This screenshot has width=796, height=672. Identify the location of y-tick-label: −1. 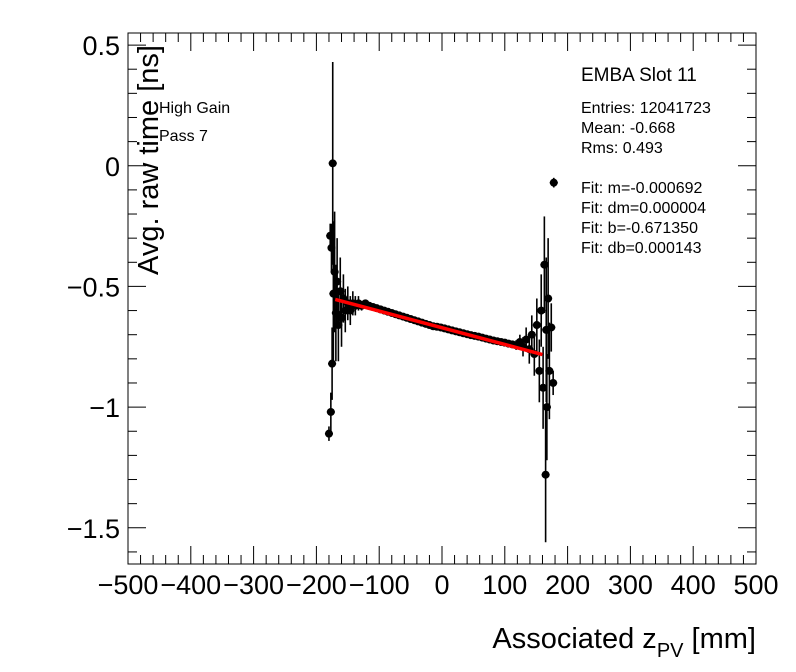
(104, 408).